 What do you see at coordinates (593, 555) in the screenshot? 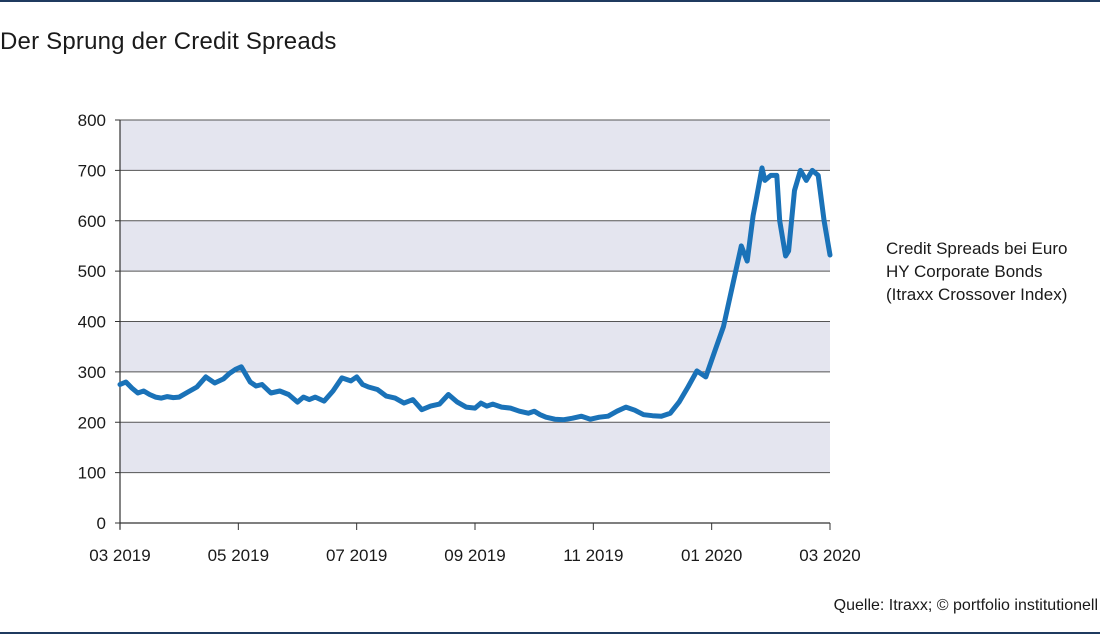
I see `x-tick-label: 11 2019` at bounding box center [593, 555].